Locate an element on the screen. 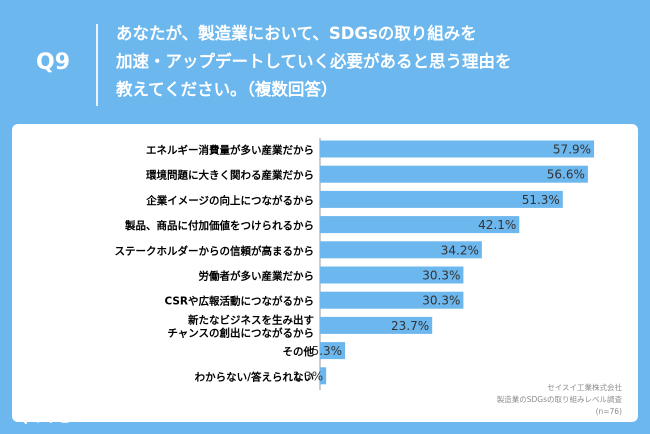 The image size is (650, 434). bar-value-label-10: 1.3% is located at coordinates (308, 376).